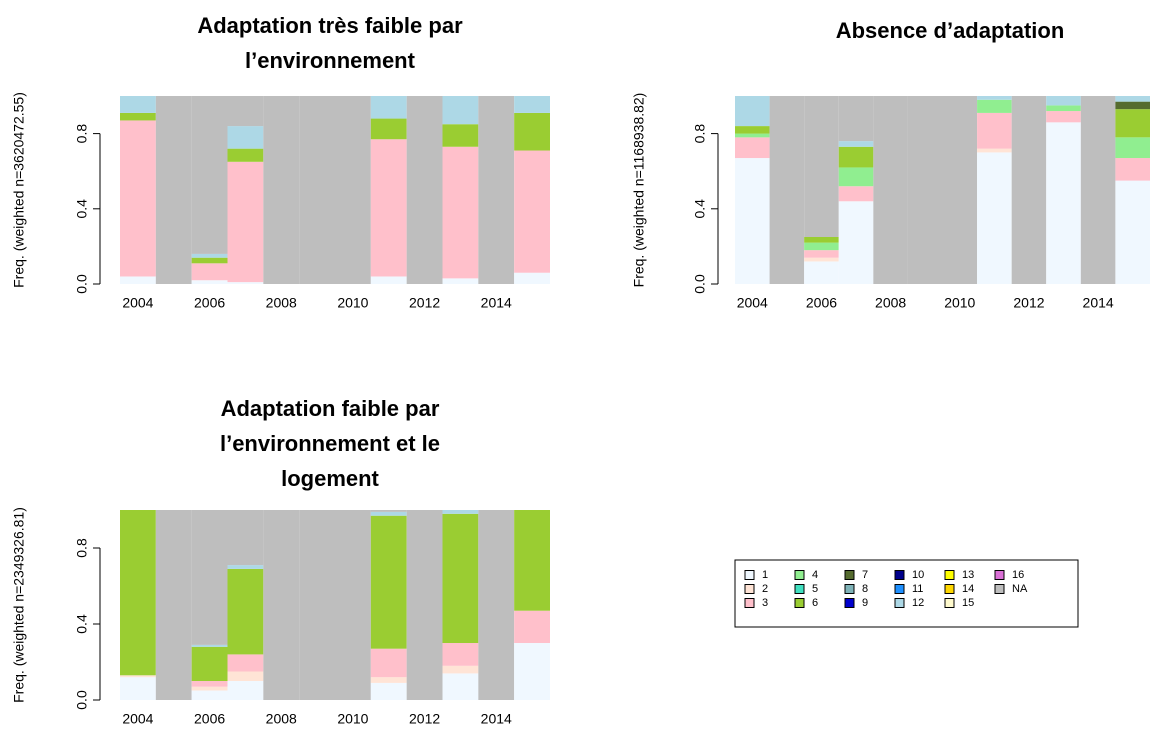 The image size is (1158, 742). I want to click on legend-label: 16, so click(1018, 575).